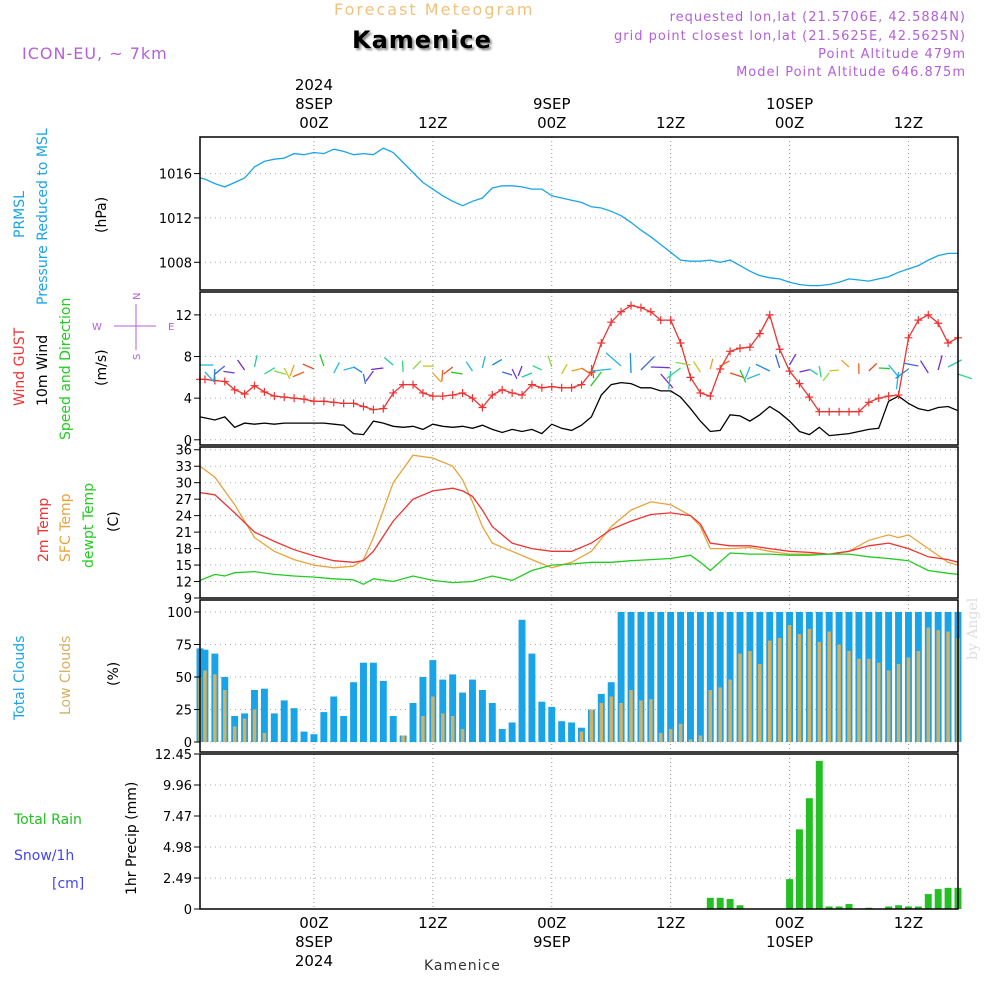 The height and width of the screenshot is (1000, 1000). What do you see at coordinates (137, 357) in the screenshot?
I see `compass-s: S` at bounding box center [137, 357].